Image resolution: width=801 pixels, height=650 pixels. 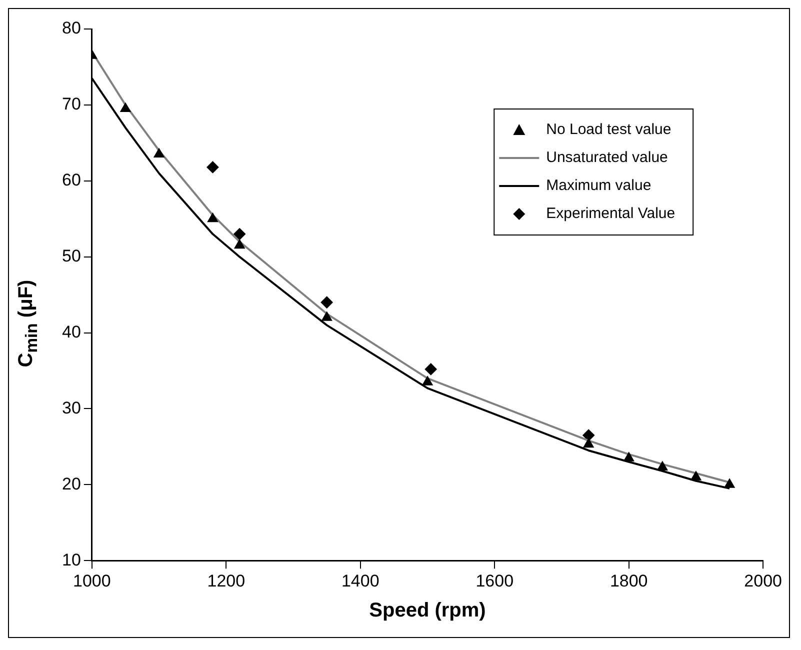 What do you see at coordinates (611, 213) in the screenshot?
I see `legend-label: Experimental Value` at bounding box center [611, 213].